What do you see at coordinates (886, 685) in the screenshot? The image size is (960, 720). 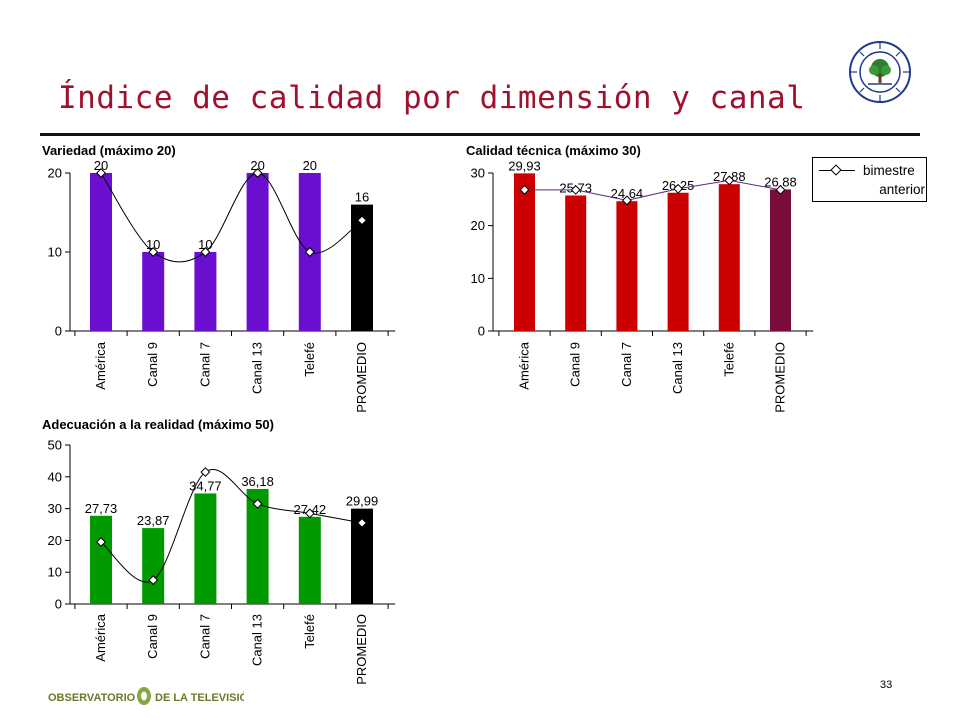 I see `page-number: 33` at bounding box center [886, 685].